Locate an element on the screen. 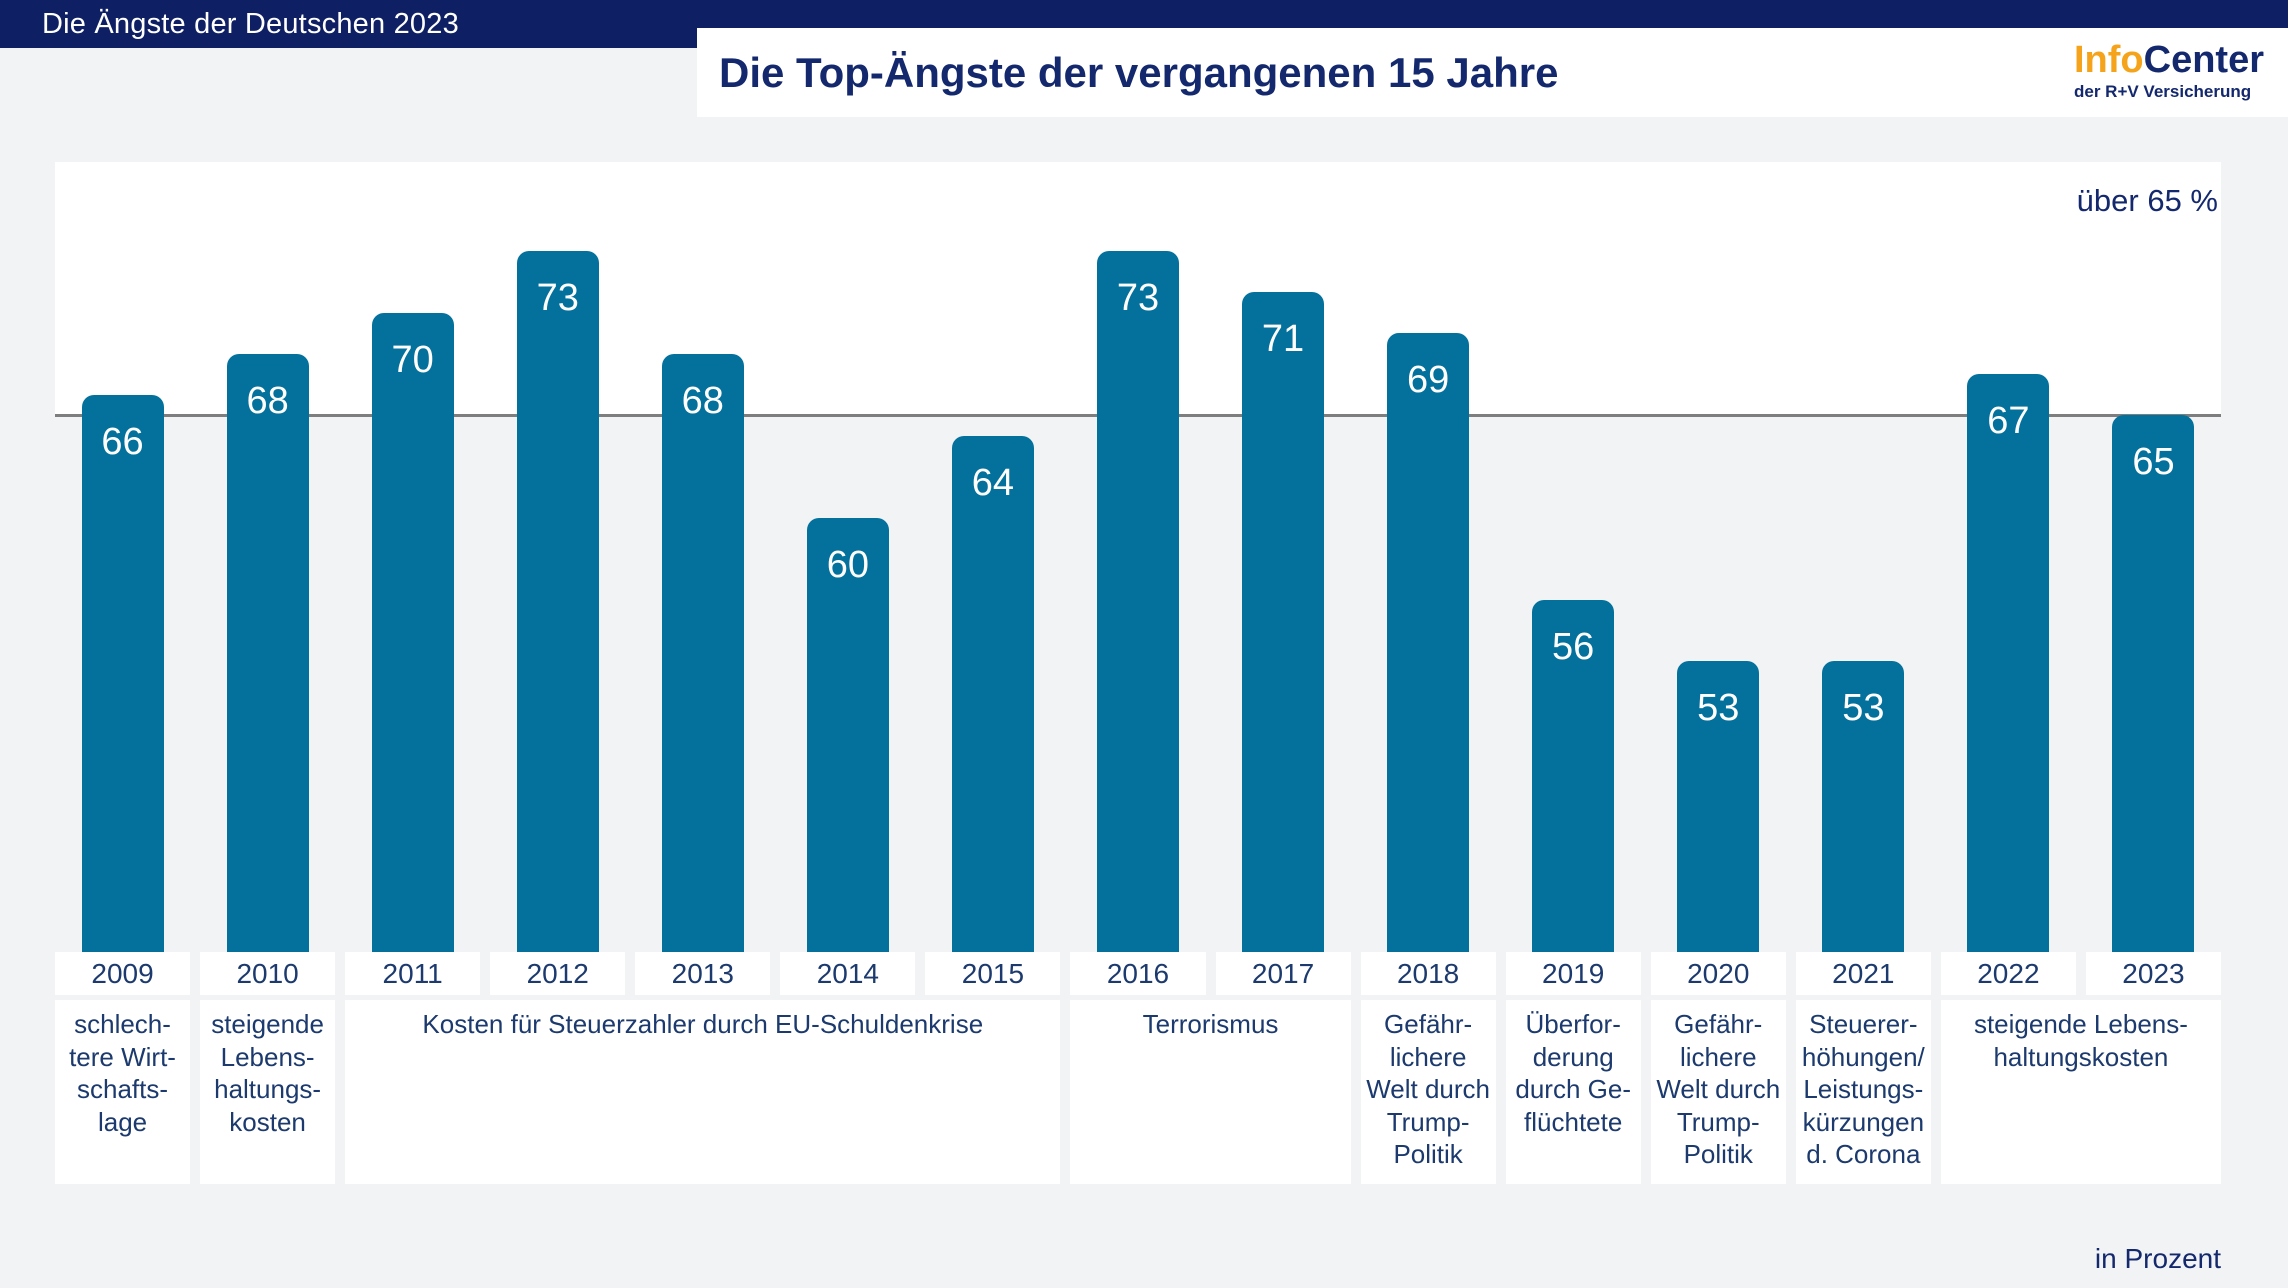 The image size is (2288, 1288). bar-column-2018: 69 is located at coordinates (1428, 557).